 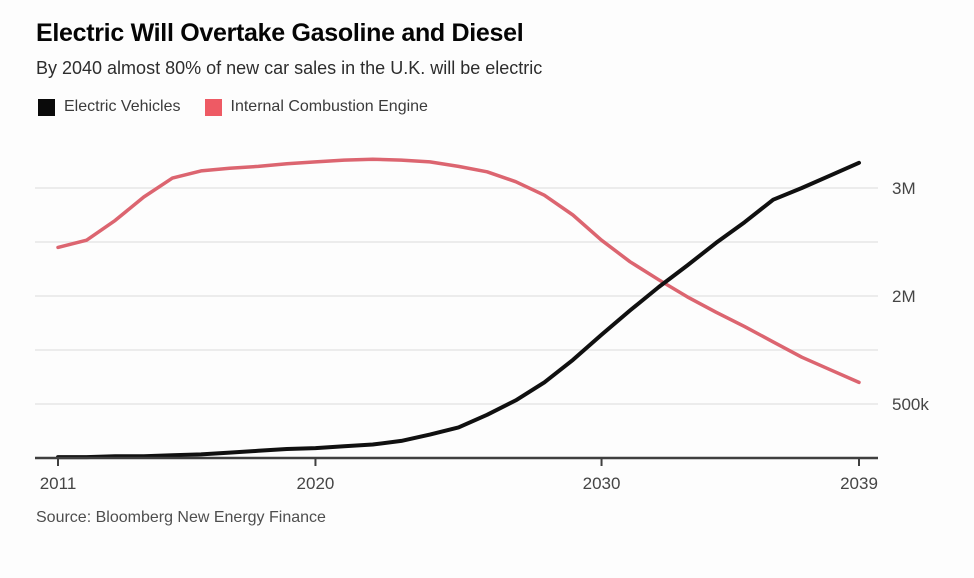 What do you see at coordinates (46, 107) in the screenshot?
I see `legend-swatch-electric-vehicles` at bounding box center [46, 107].